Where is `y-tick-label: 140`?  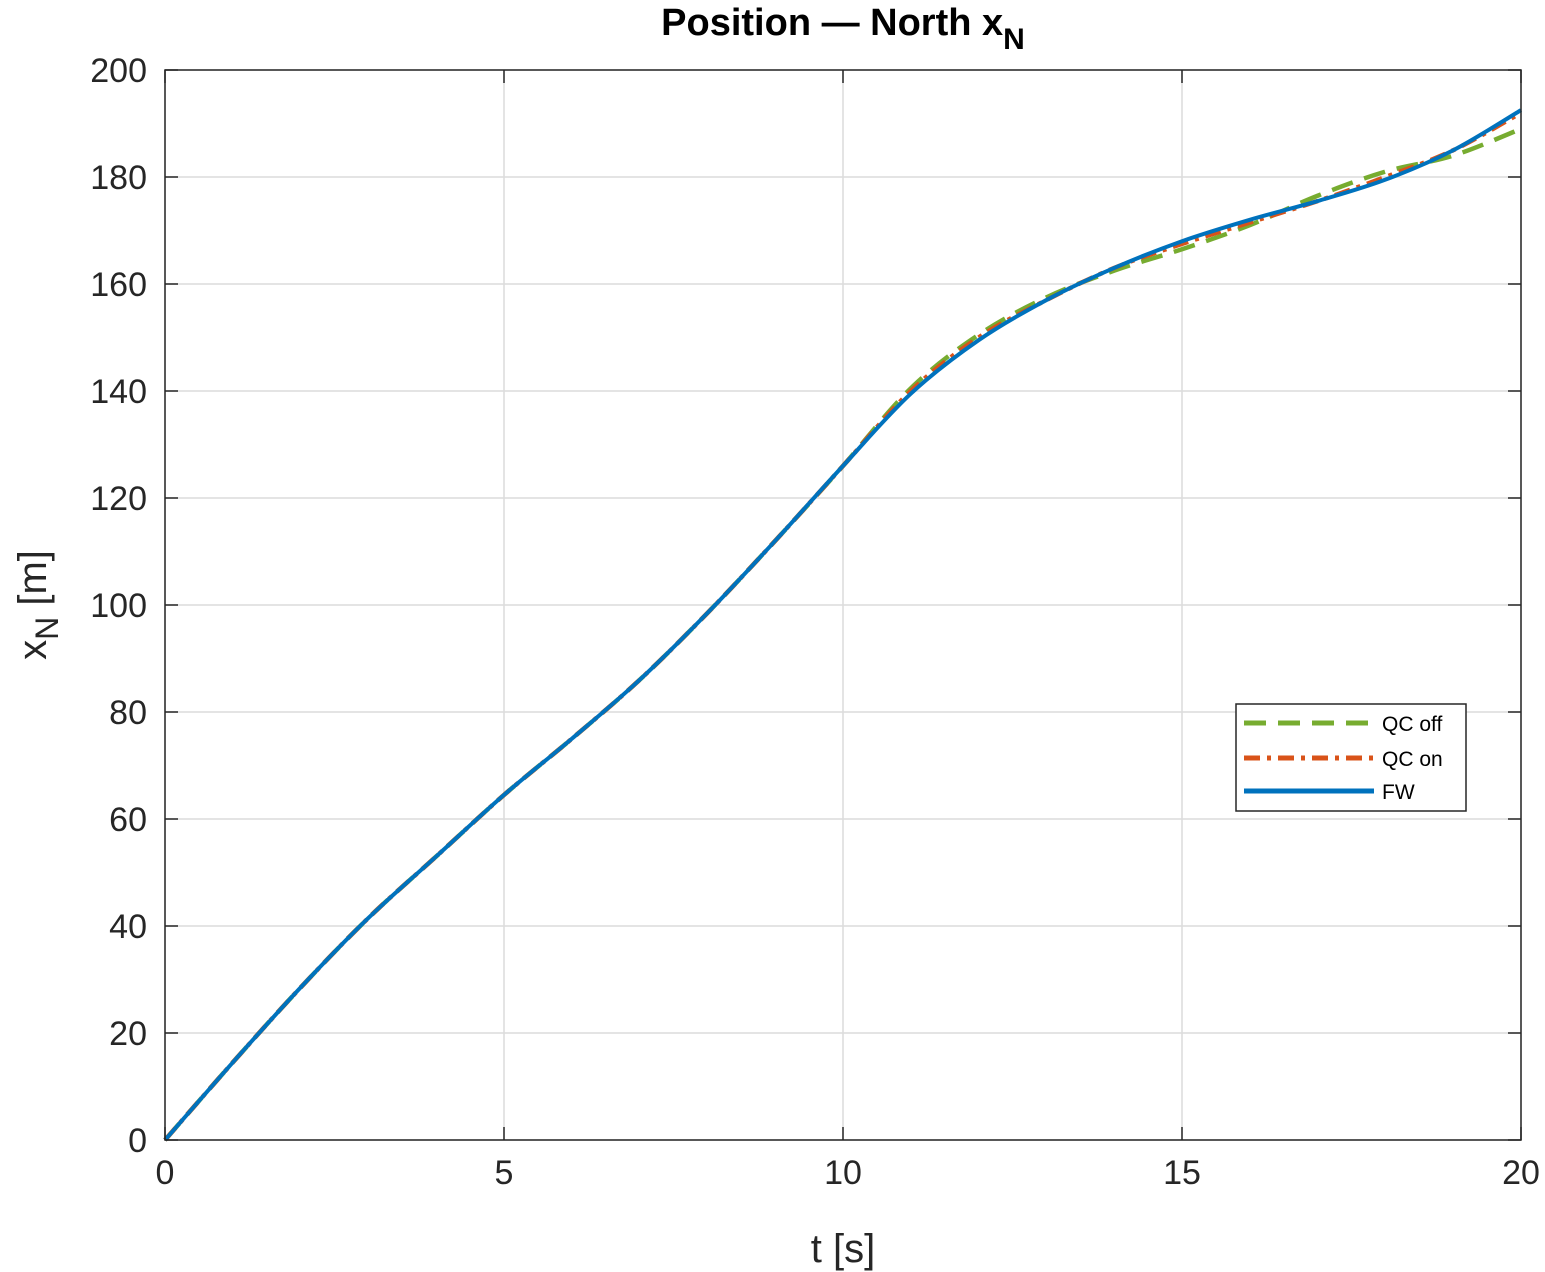
y-tick-label: 140 is located at coordinates (118, 392).